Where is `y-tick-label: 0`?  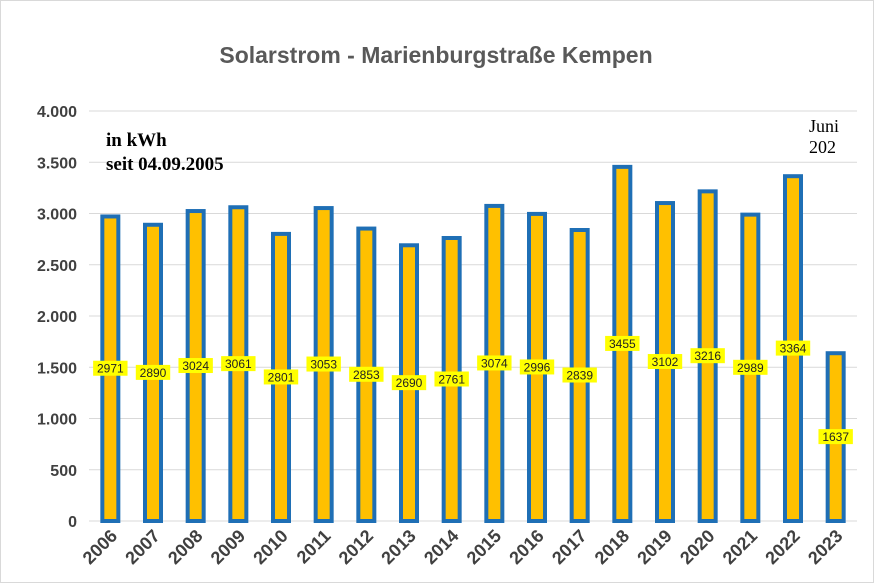
y-tick-label: 0 is located at coordinates (72, 522).